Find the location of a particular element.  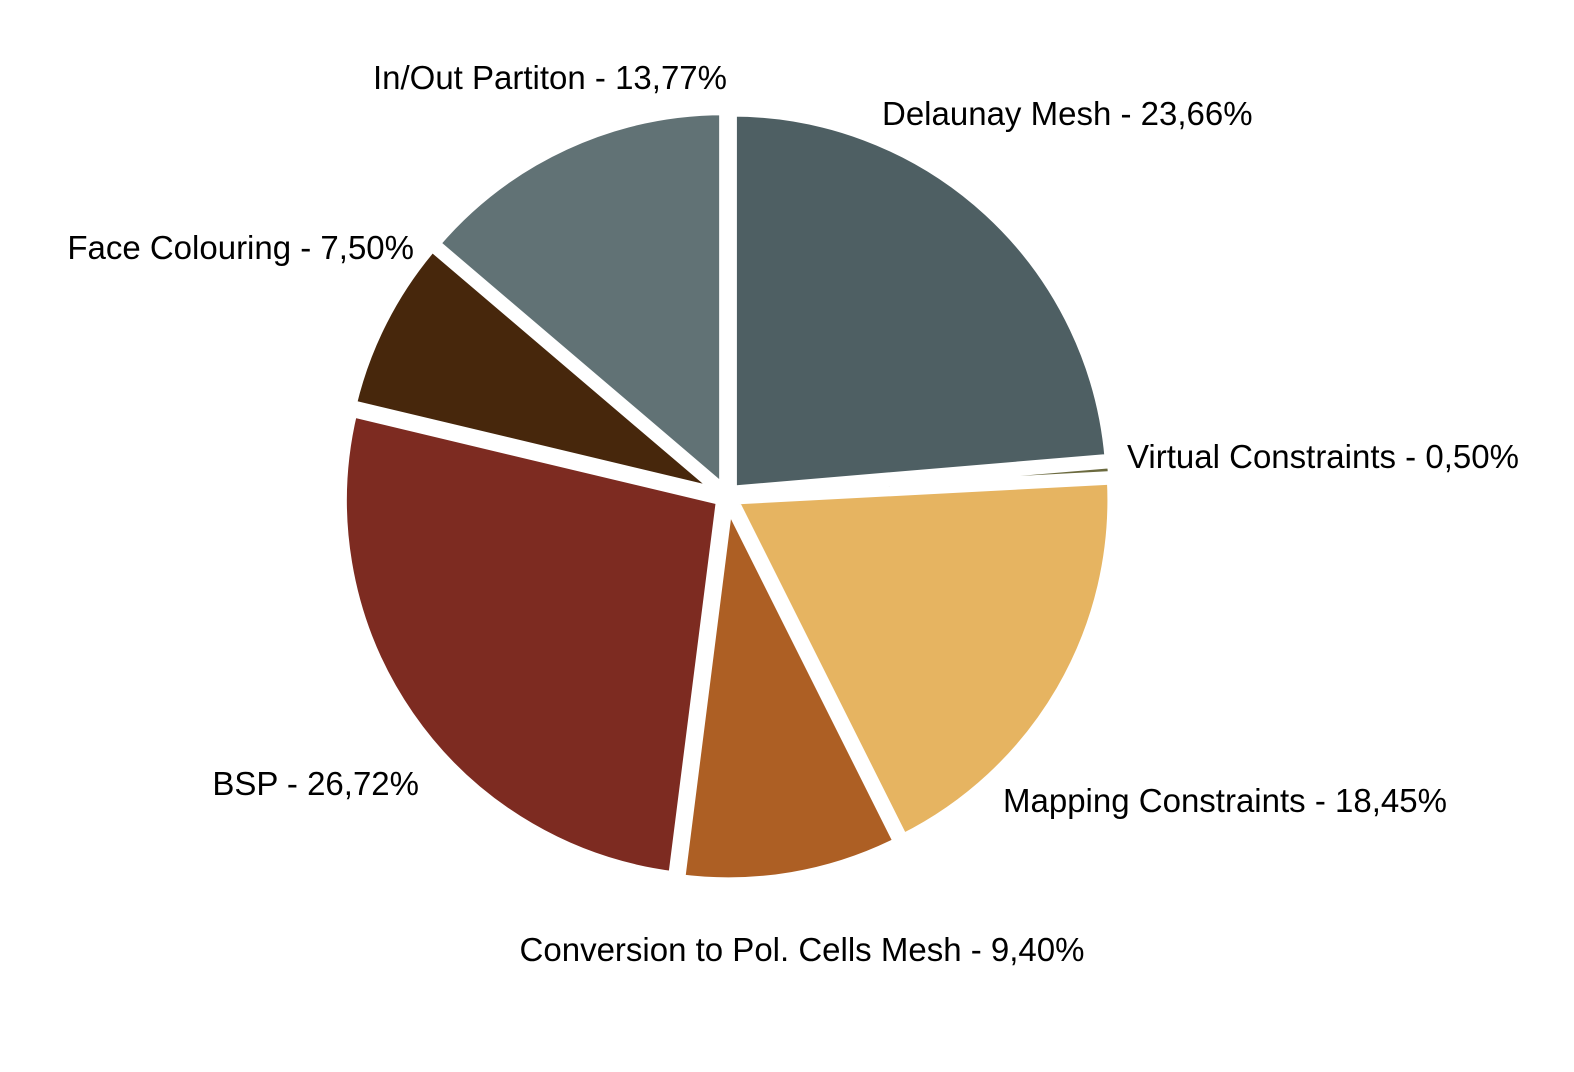

slice-label-bsp: BSP - 26,72% is located at coordinates (315, 783).